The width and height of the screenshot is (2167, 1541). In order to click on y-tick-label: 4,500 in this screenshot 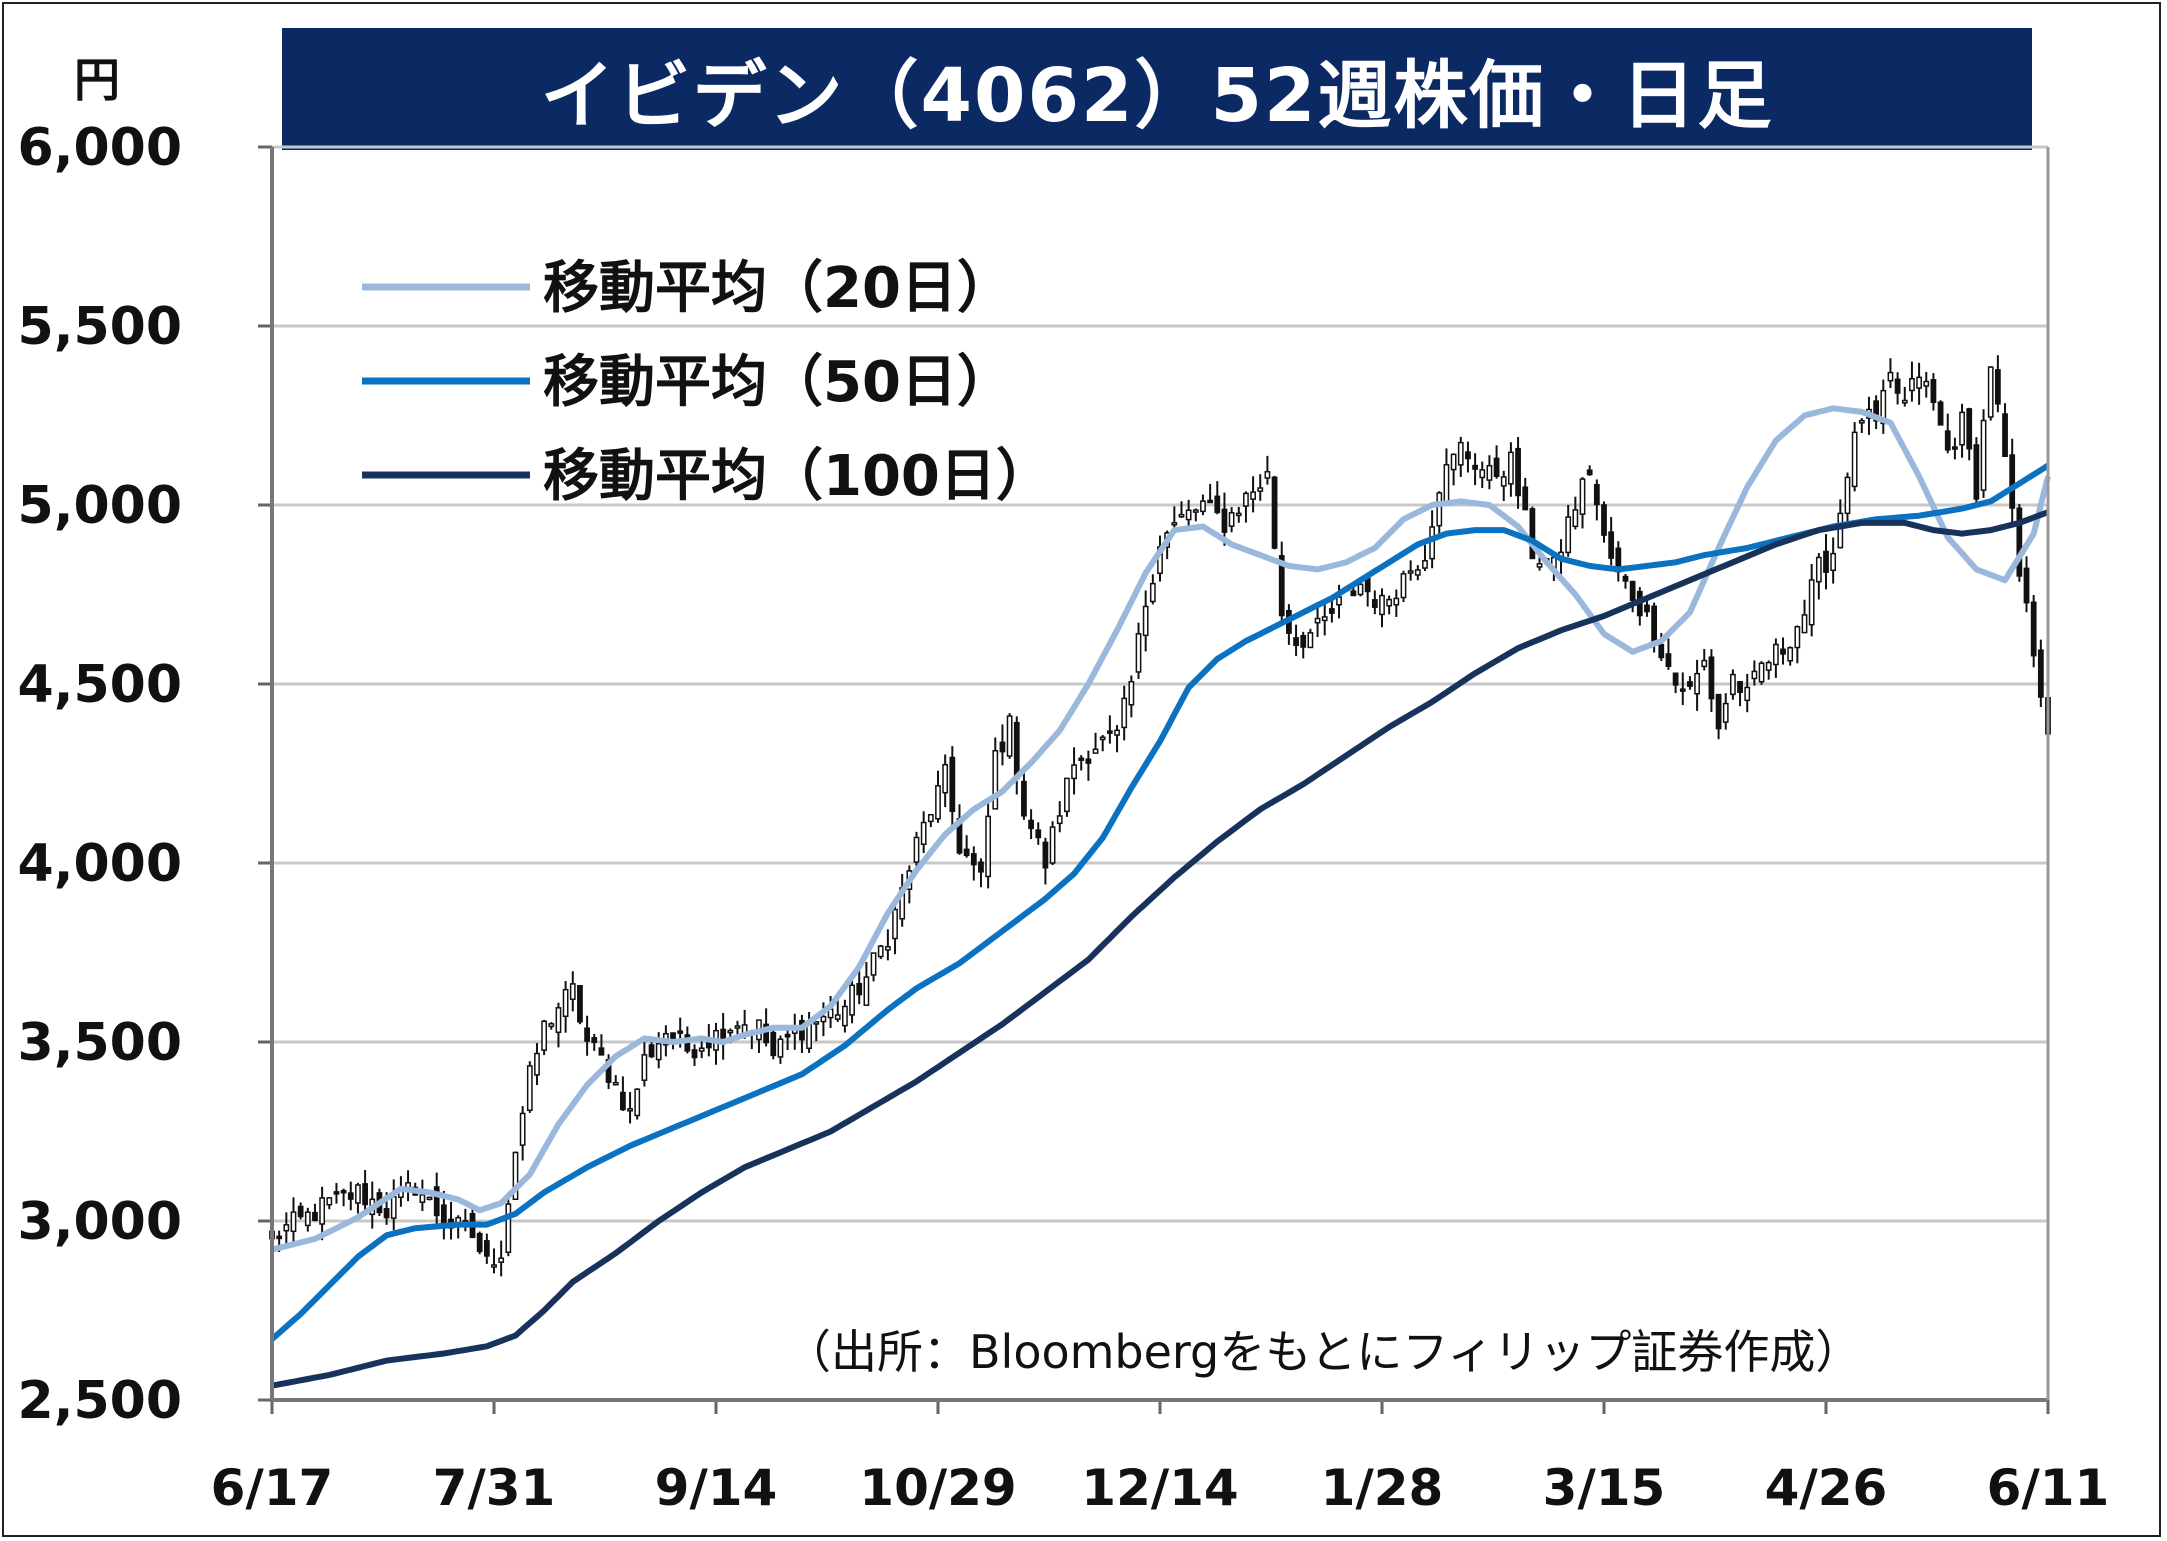, I will do `click(100, 685)`.